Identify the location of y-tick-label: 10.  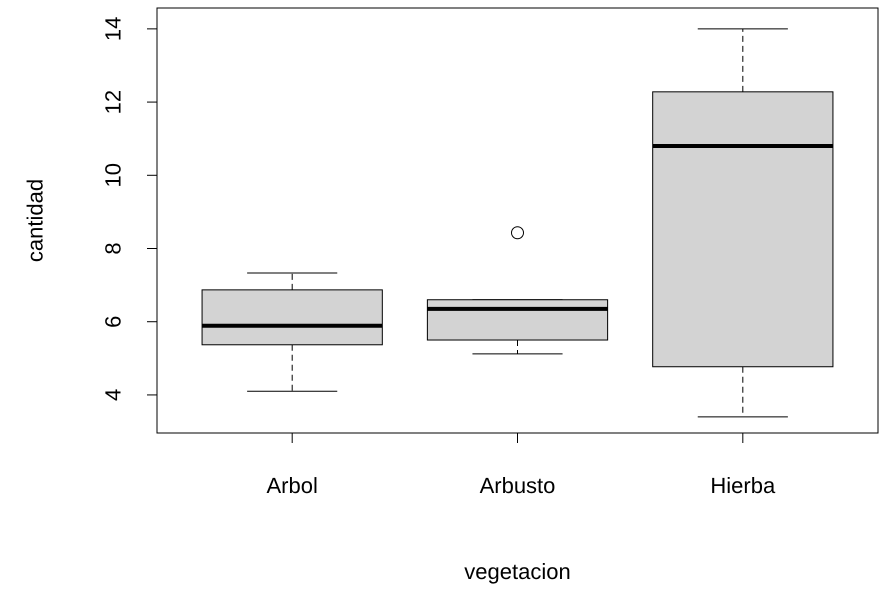
(113, 175).